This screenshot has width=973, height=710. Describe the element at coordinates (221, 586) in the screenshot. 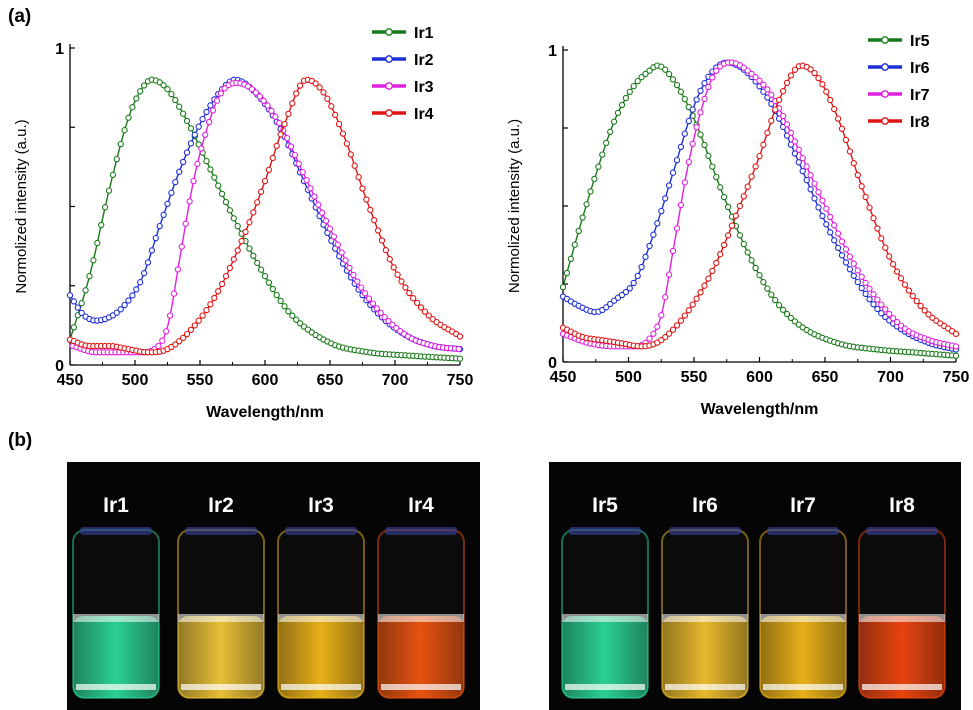

I see `vial-ir2: Ir2` at that location.